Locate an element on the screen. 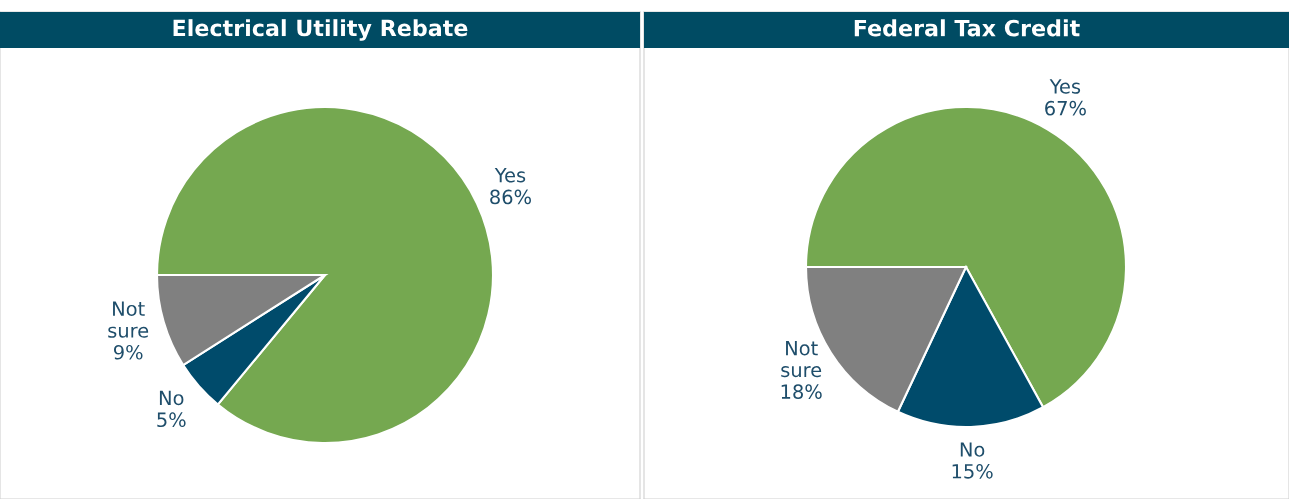 This screenshot has height=499, width=1289. data-label: 15% is located at coordinates (972, 471).